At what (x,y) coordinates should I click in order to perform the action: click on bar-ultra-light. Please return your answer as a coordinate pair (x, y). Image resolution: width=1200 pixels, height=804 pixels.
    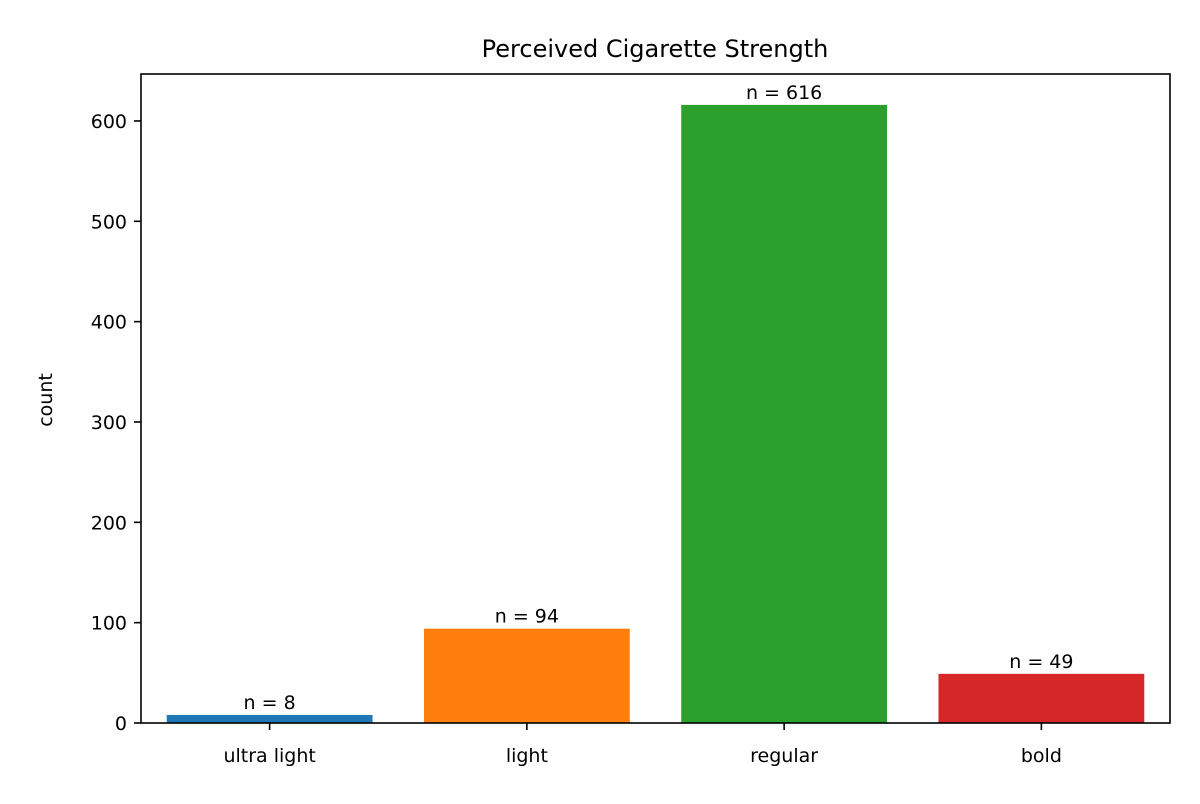
    Looking at the image, I should click on (269, 718).